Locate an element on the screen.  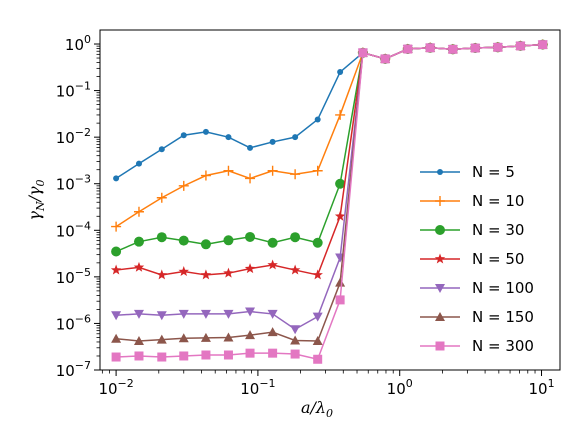
legend-item: N = 5 is located at coordinates (467, 172).